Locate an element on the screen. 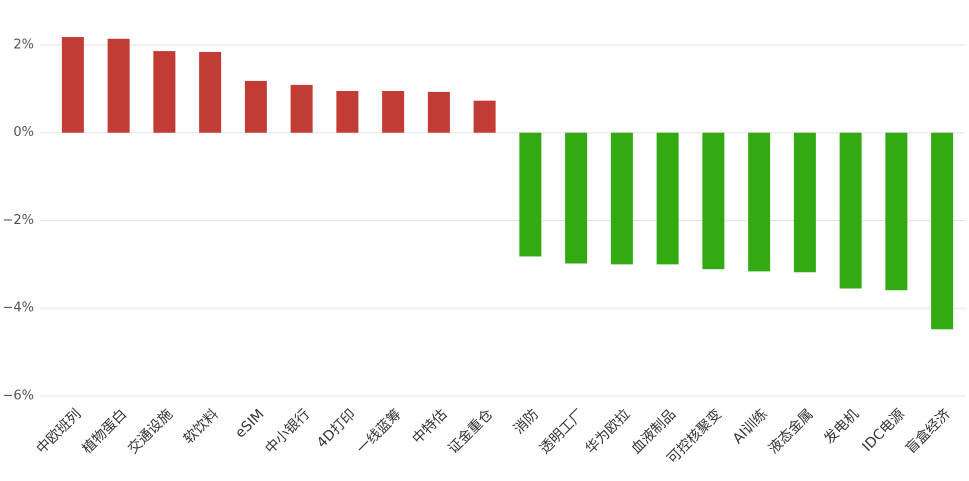  x-tick-label: 软饮料 is located at coordinates (201, 426).